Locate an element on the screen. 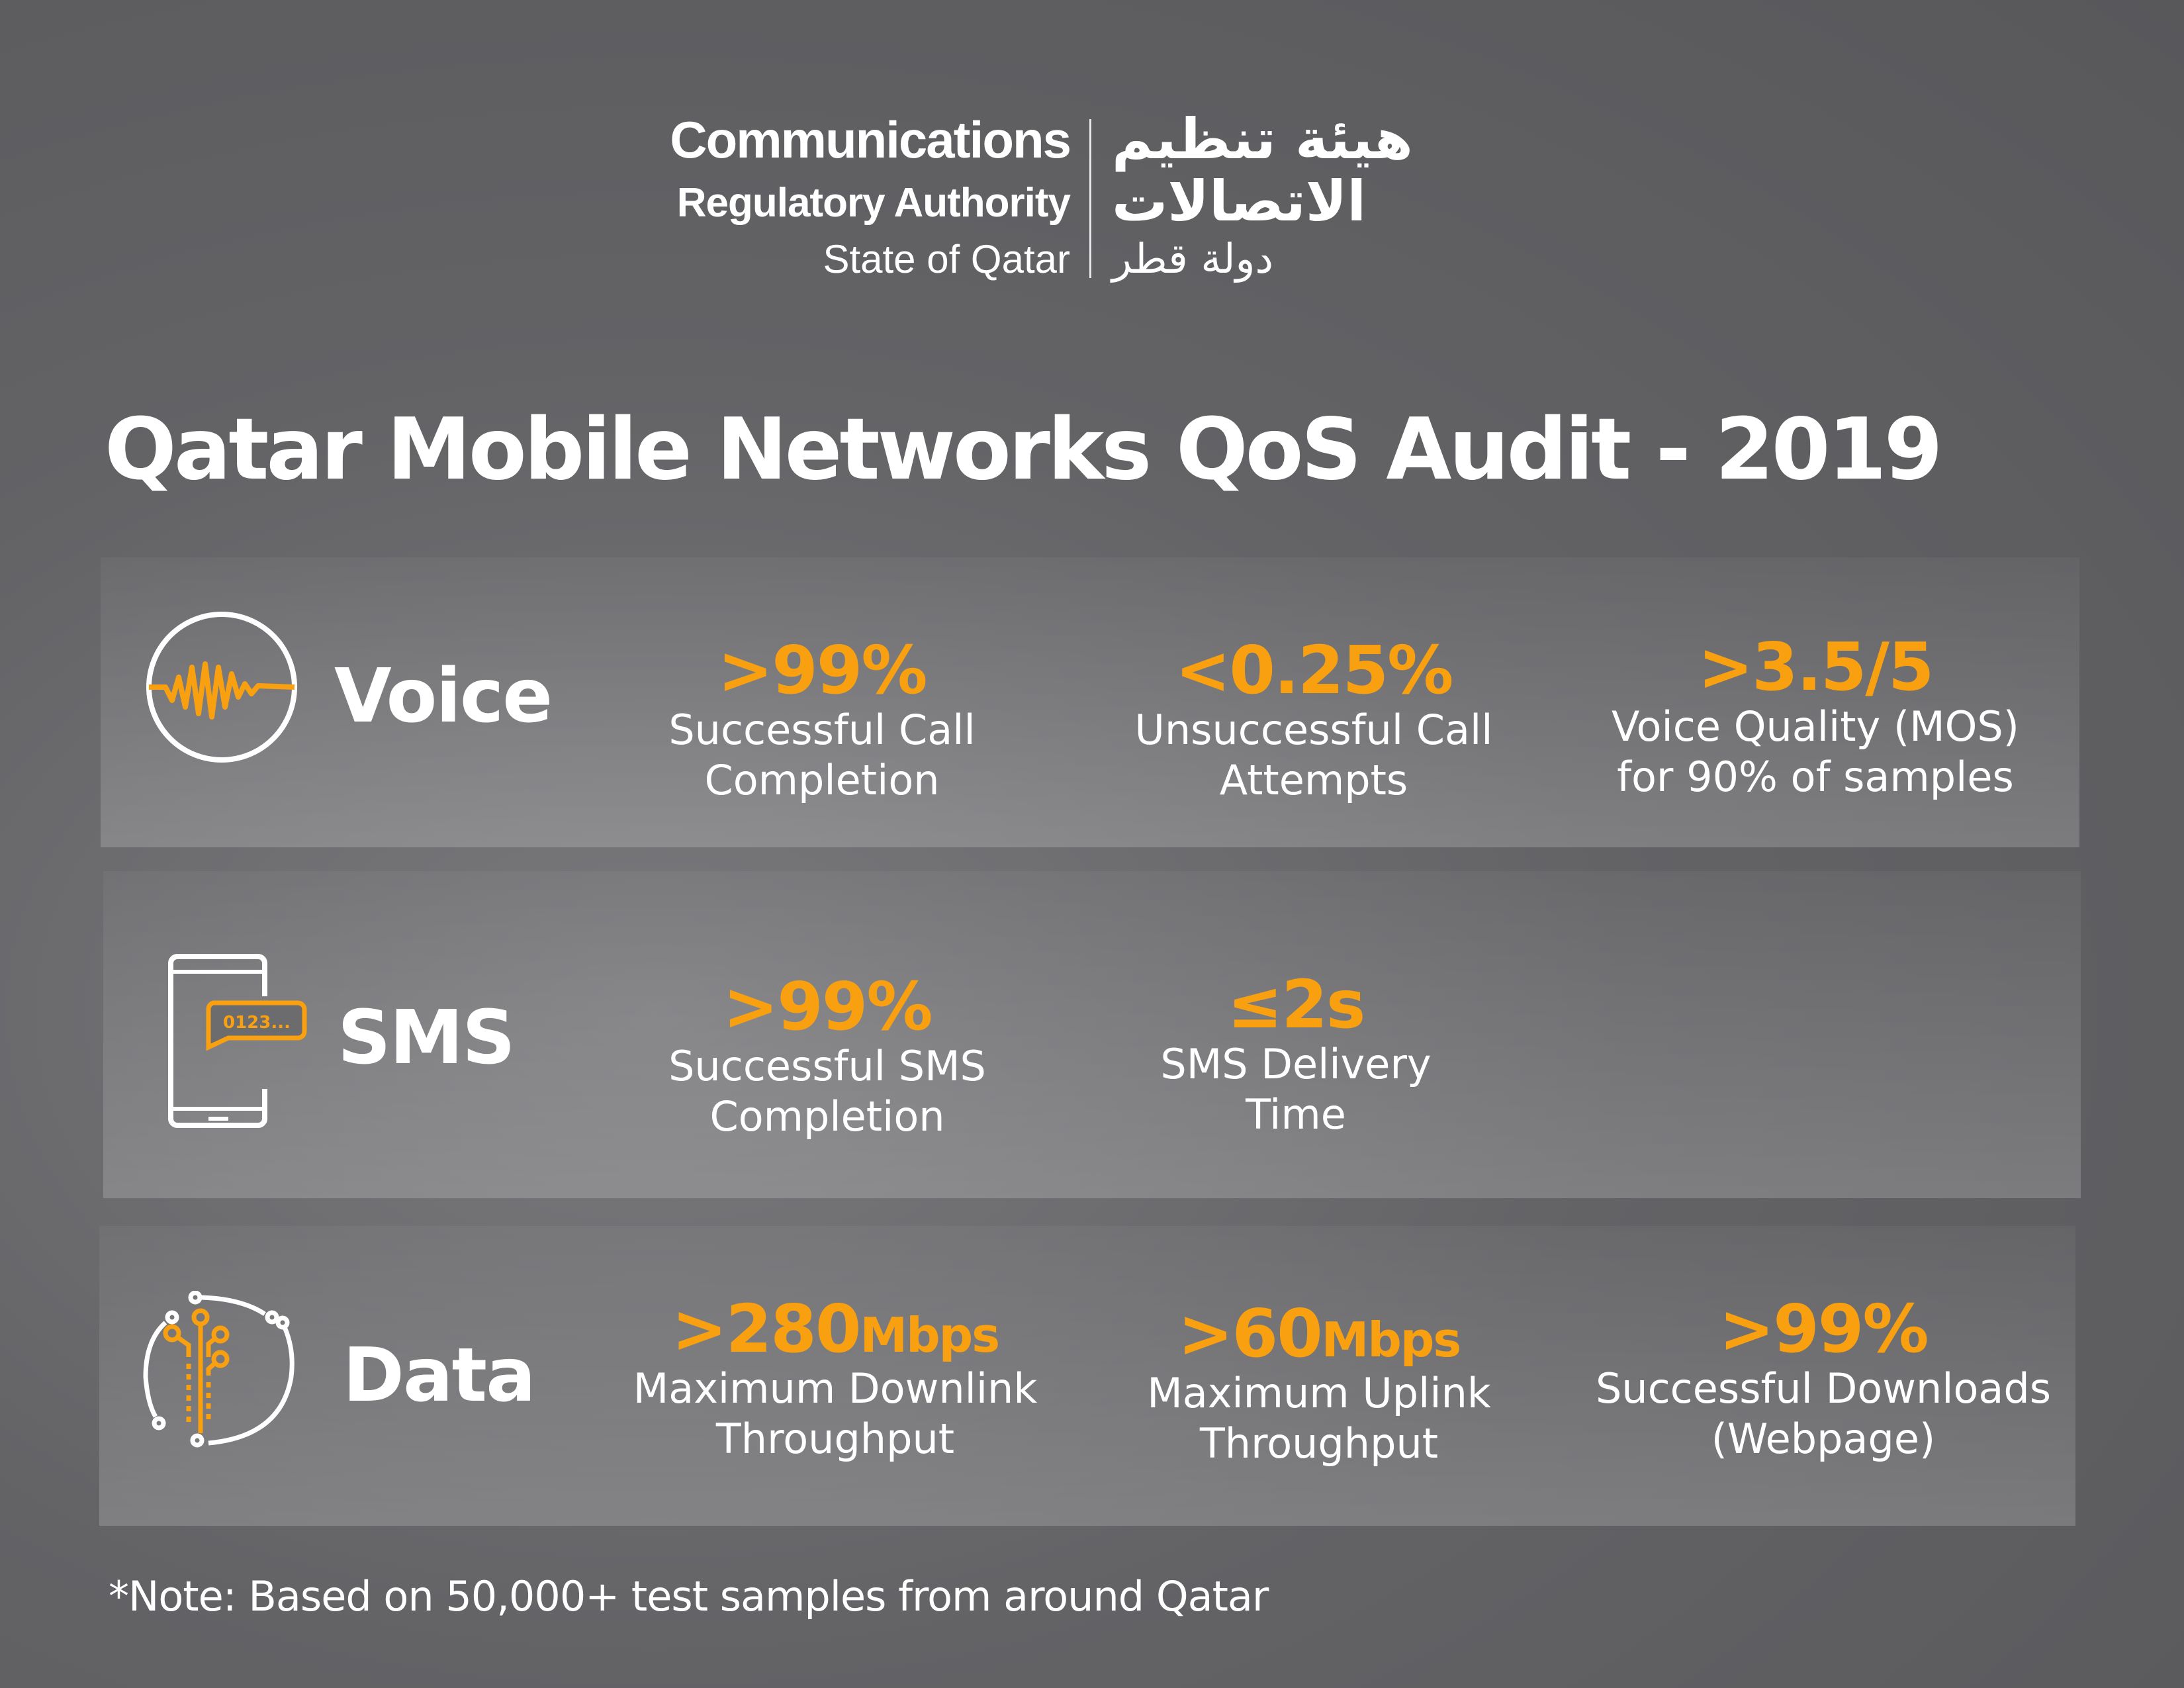 This screenshot has height=1688, width=2184. stat-sms-delivery: ≤2s SMS Delivery Time is located at coordinates (1296, 1054).